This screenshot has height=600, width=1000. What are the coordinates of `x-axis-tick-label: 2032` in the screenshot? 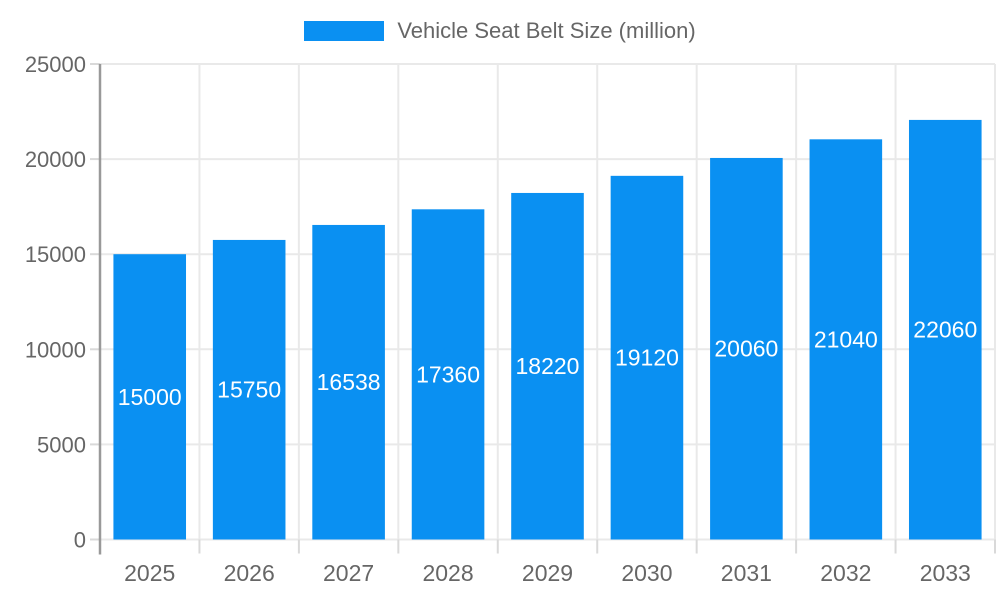 It's located at (845, 573).